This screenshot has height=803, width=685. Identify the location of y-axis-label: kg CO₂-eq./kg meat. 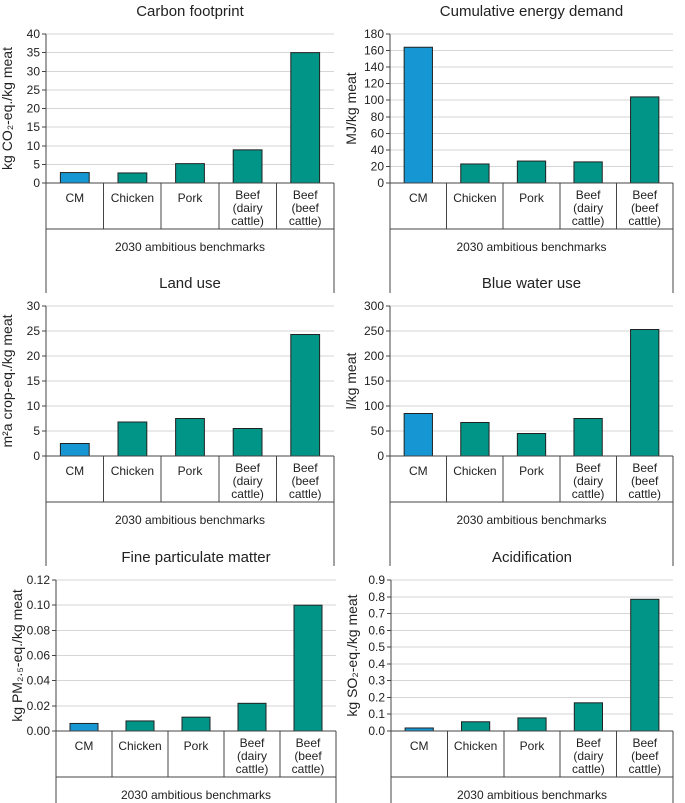
(7, 108).